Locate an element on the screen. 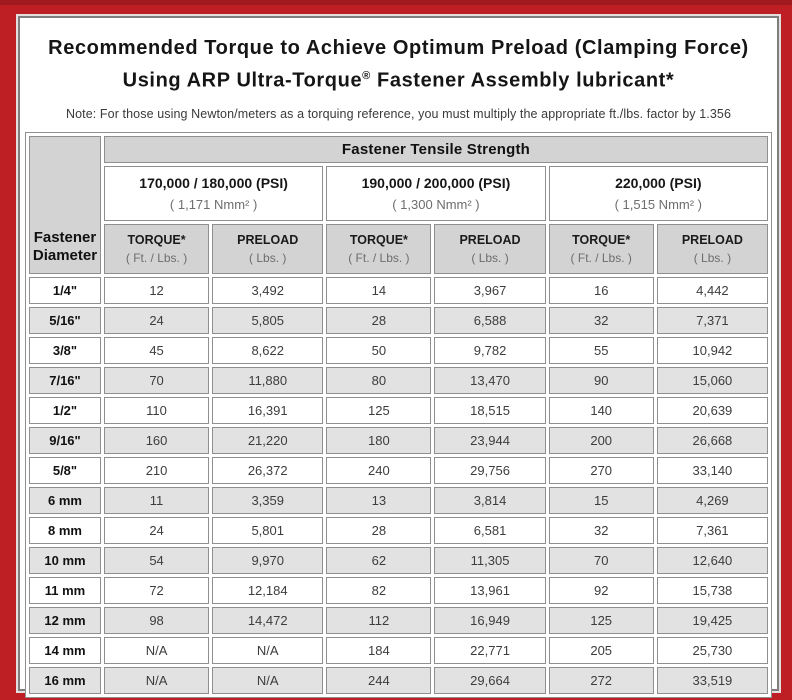  table-row: 5/8" 210 26,372 240 29,756 270 33,140 is located at coordinates (398, 470).